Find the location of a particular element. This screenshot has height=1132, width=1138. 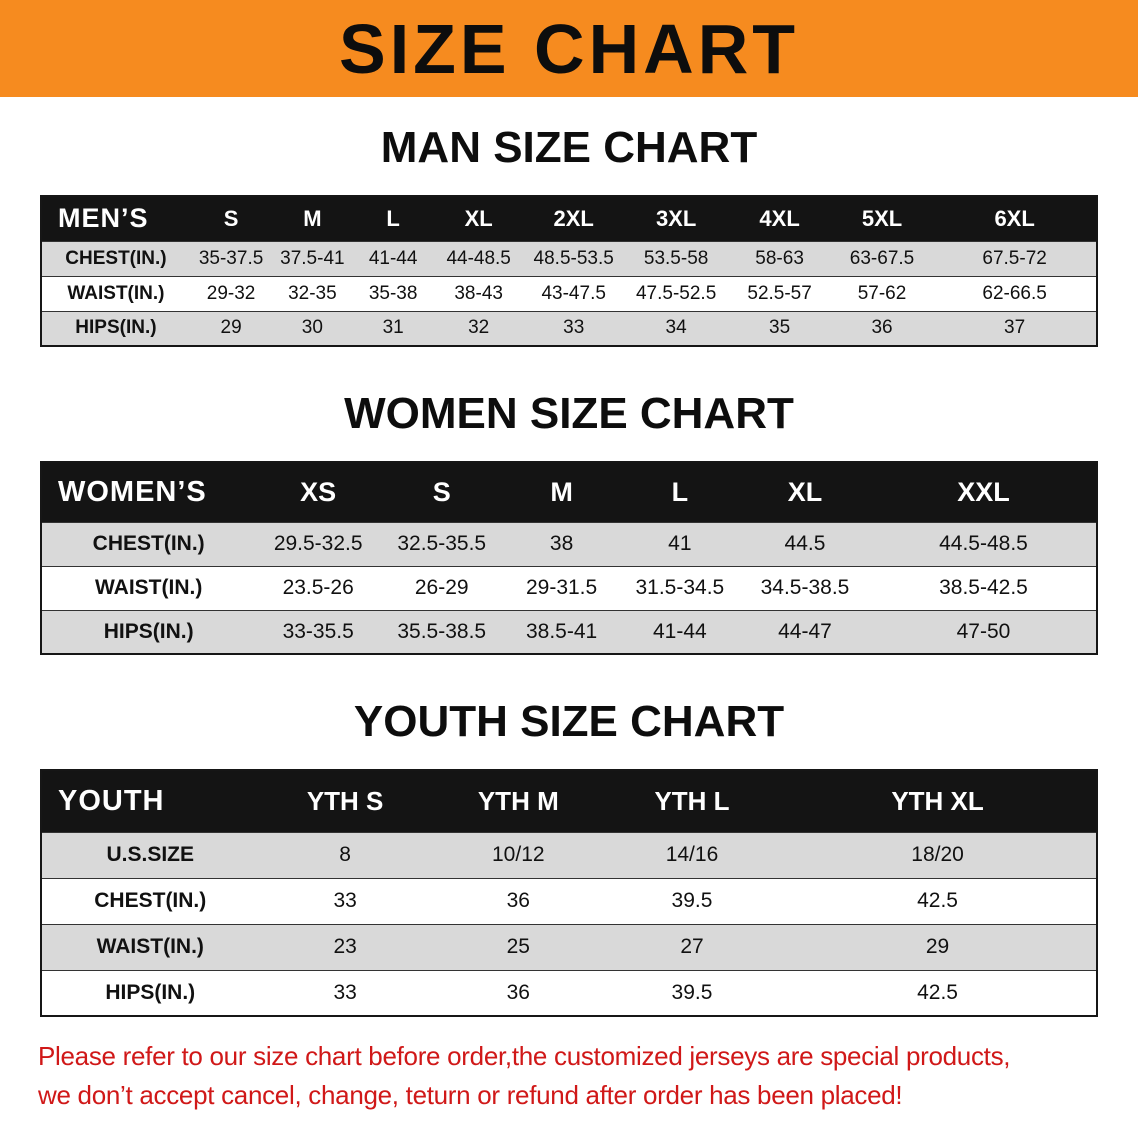

size-value-cell: 37 is located at coordinates (1015, 328).